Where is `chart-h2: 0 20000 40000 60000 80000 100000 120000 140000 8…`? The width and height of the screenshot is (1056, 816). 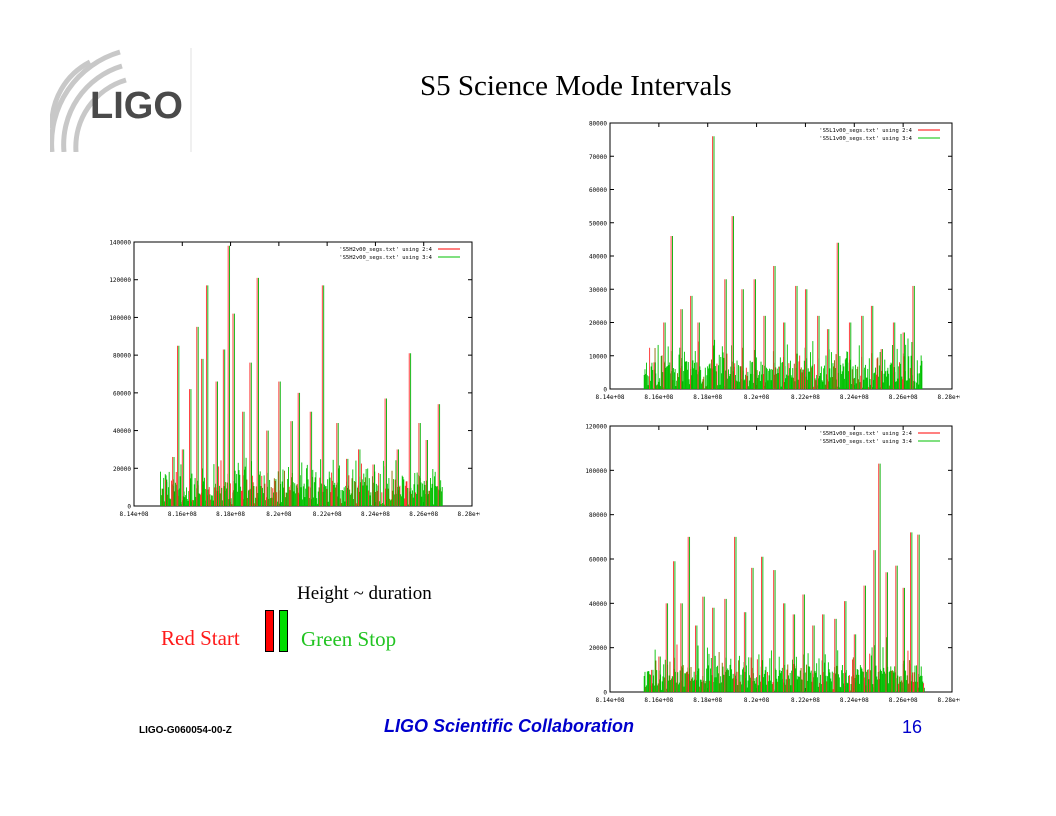 chart-h2: 0 20000 40000 60000 80000 100000 120000 140000 8… is located at coordinates (290, 378).